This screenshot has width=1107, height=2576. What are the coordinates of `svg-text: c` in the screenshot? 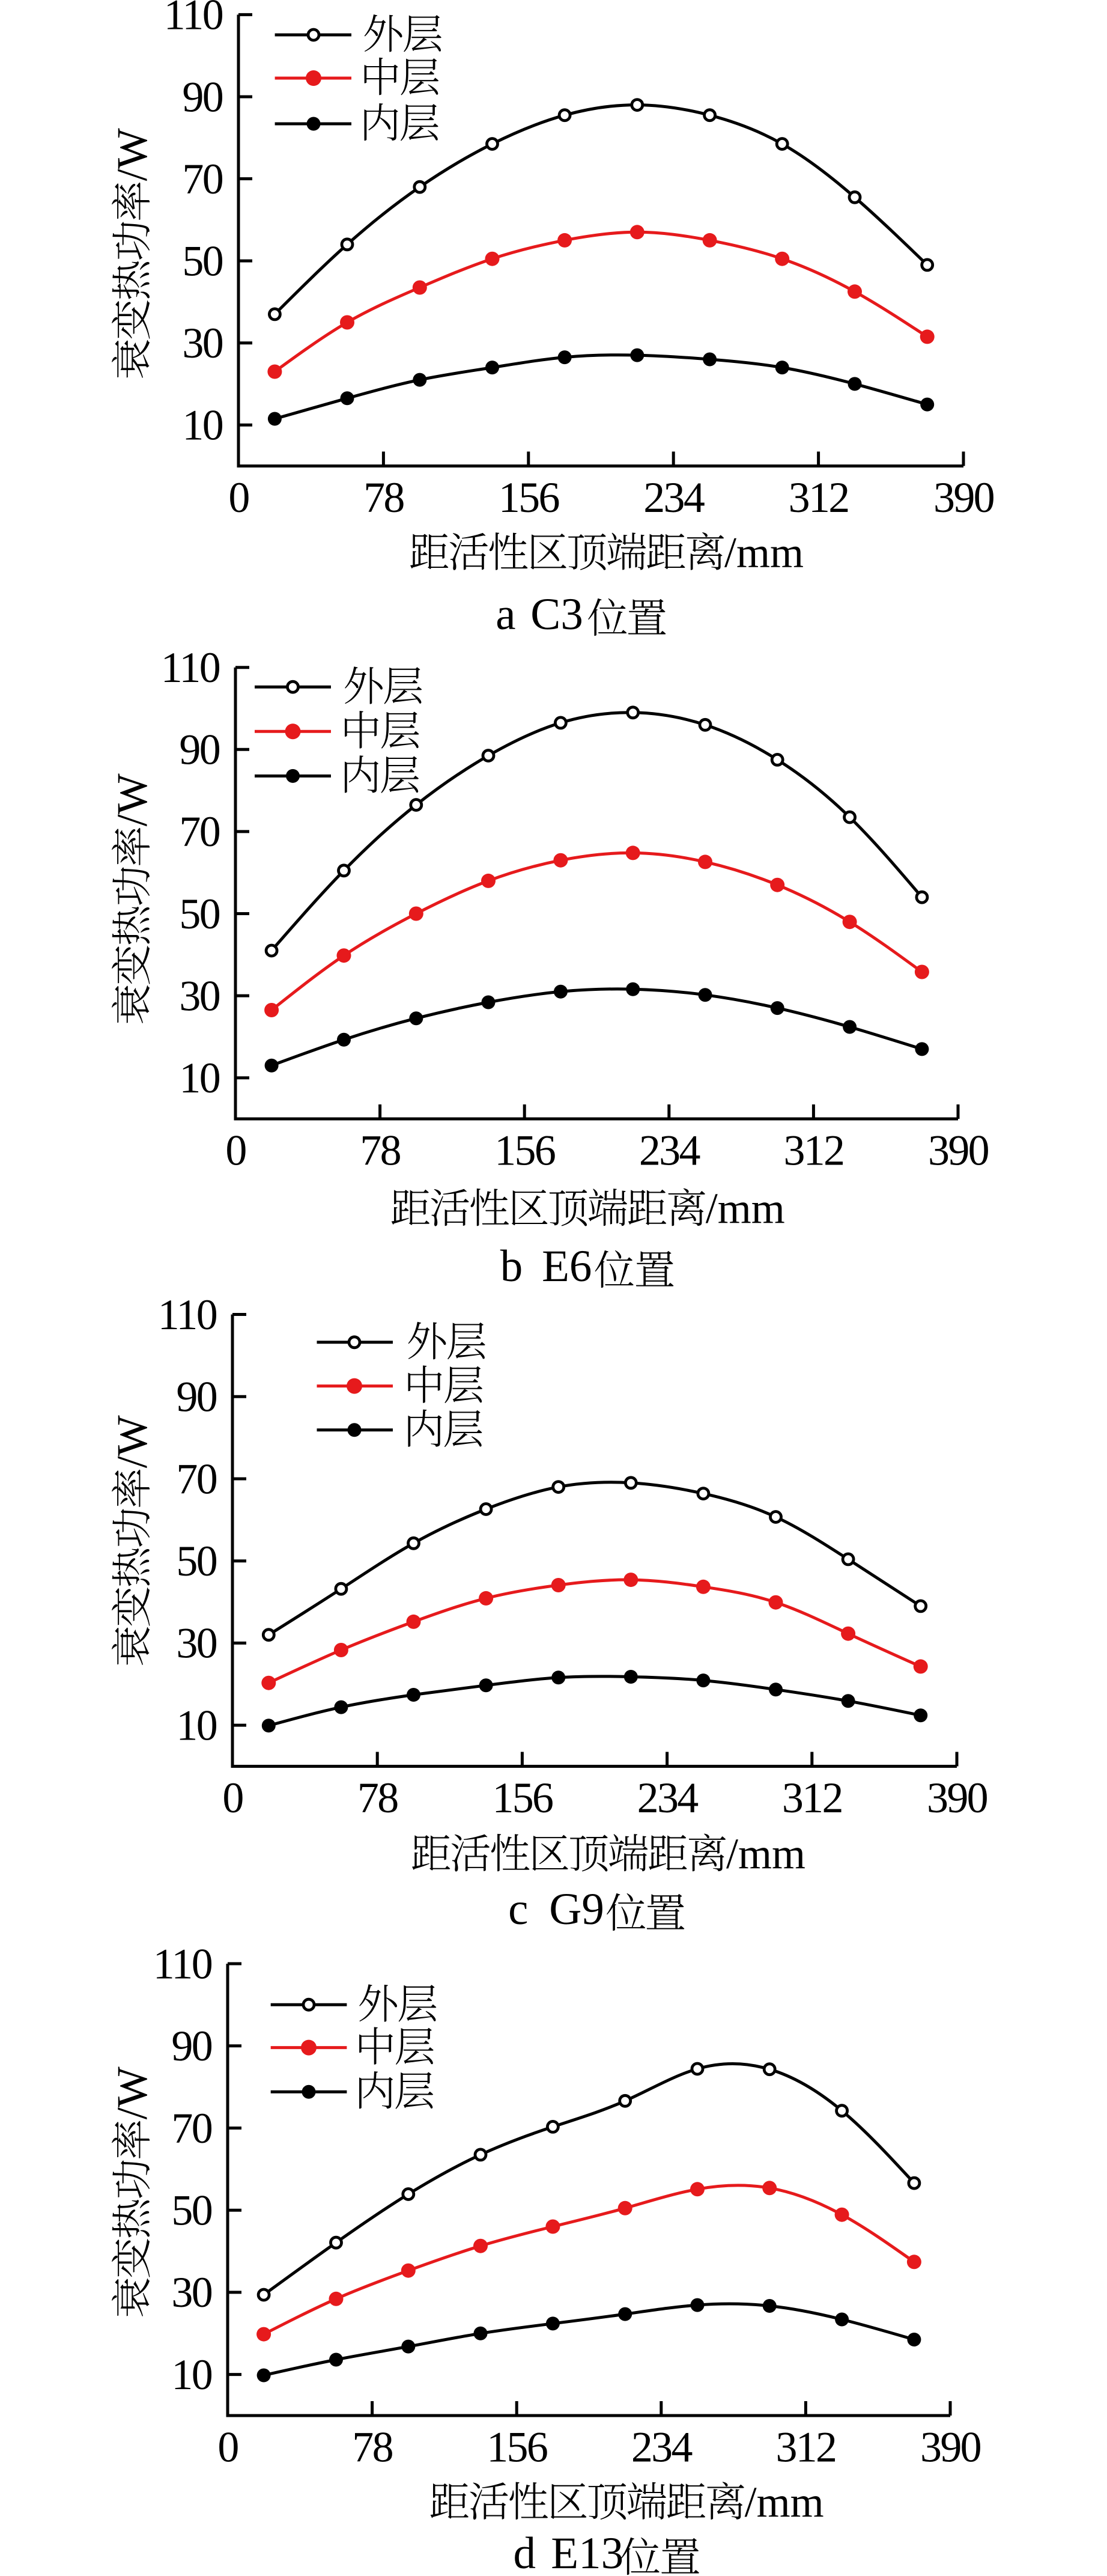 It's located at (518, 1909).